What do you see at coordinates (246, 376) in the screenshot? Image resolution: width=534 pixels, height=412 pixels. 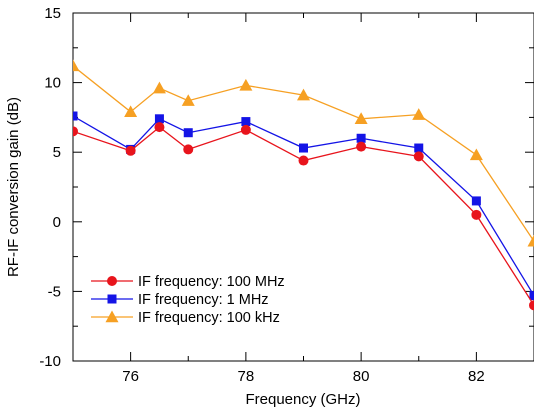 I see `x-tick-label: 78` at bounding box center [246, 376].